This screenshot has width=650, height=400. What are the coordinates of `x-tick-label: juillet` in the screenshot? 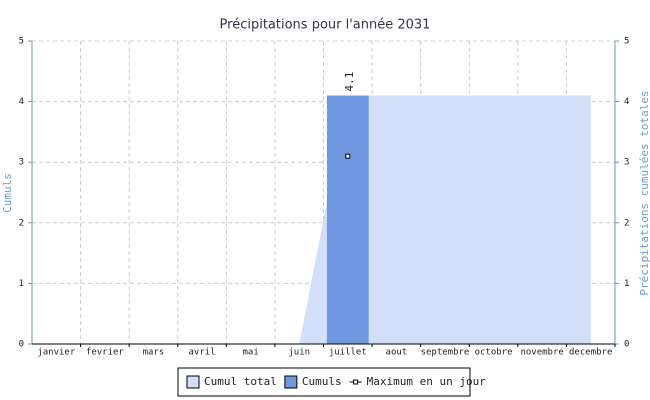 It's located at (348, 353).